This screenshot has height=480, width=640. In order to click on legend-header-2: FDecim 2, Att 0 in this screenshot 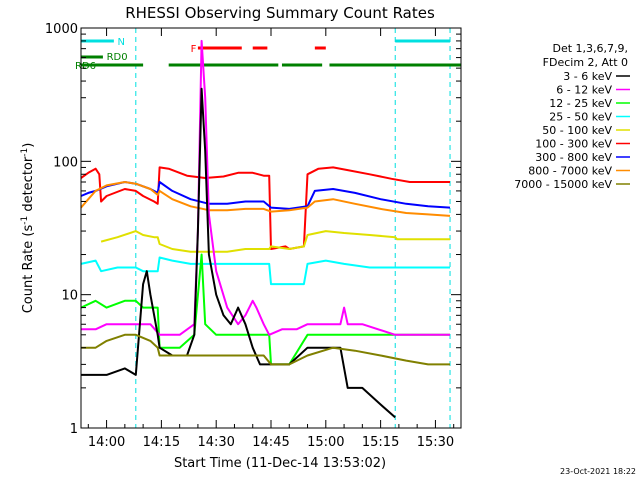, I will do `click(585, 62)`.